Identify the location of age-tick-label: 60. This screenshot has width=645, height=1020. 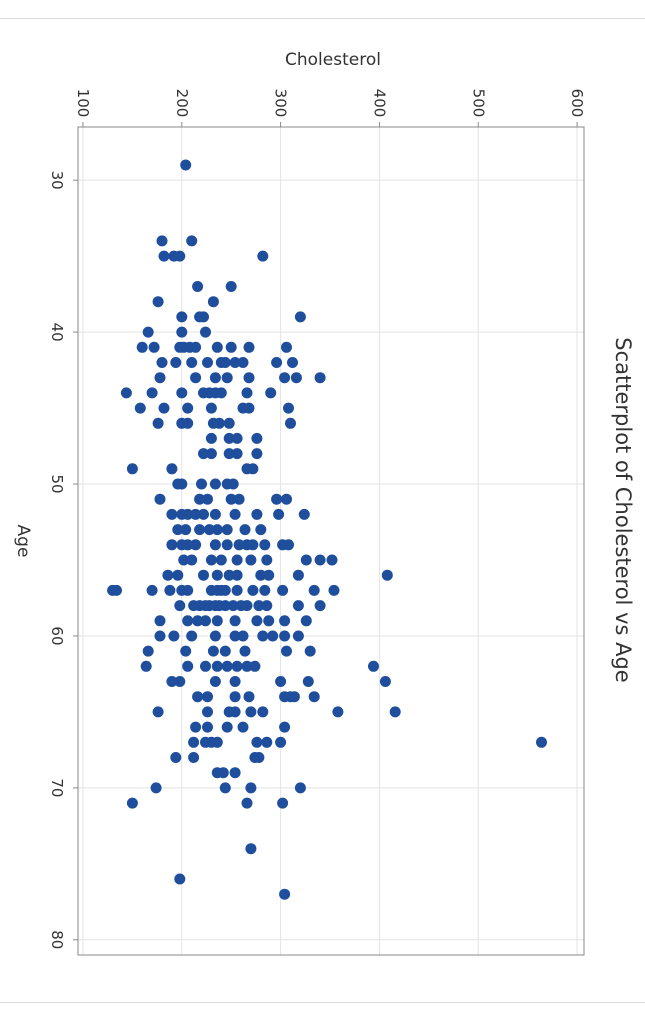
(57, 635).